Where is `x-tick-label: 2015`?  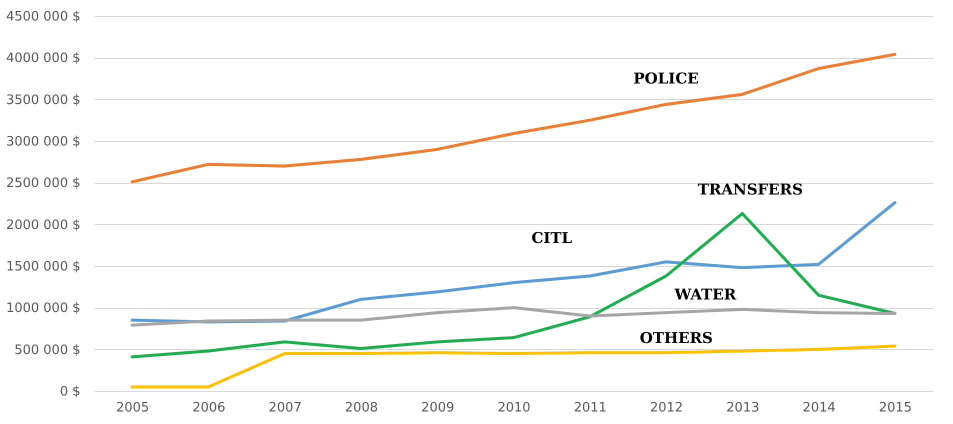
x-tick-label: 2015 is located at coordinates (895, 408).